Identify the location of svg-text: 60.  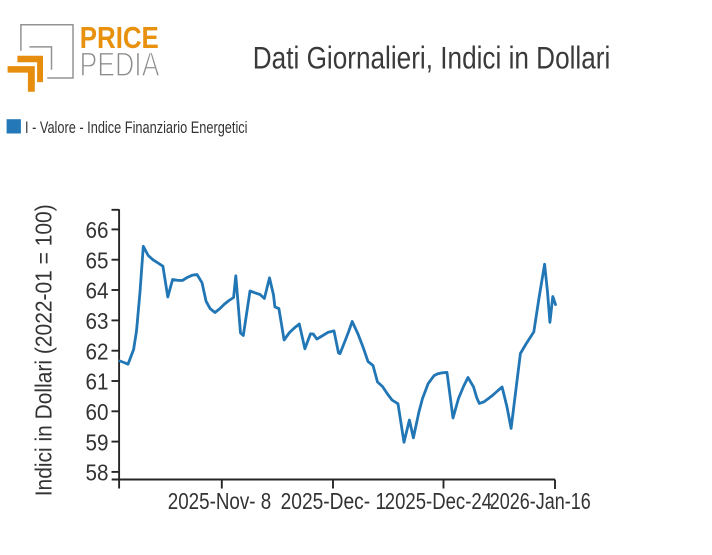
(97, 412).